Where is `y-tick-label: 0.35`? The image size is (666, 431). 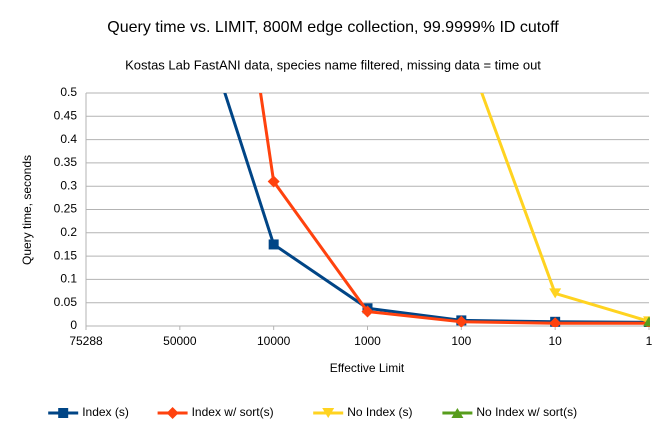 y-tick-label: 0.35 is located at coordinates (66, 162).